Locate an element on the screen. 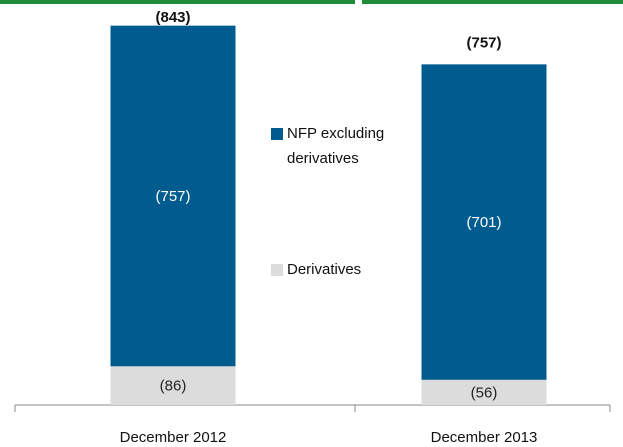 The image size is (623, 447). data-label: (757) is located at coordinates (172, 196).